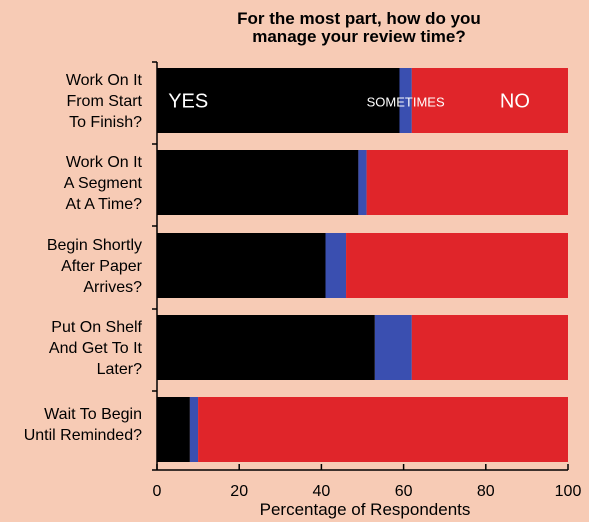  I want to click on category-label-line: Wait To Begin, so click(93, 414).